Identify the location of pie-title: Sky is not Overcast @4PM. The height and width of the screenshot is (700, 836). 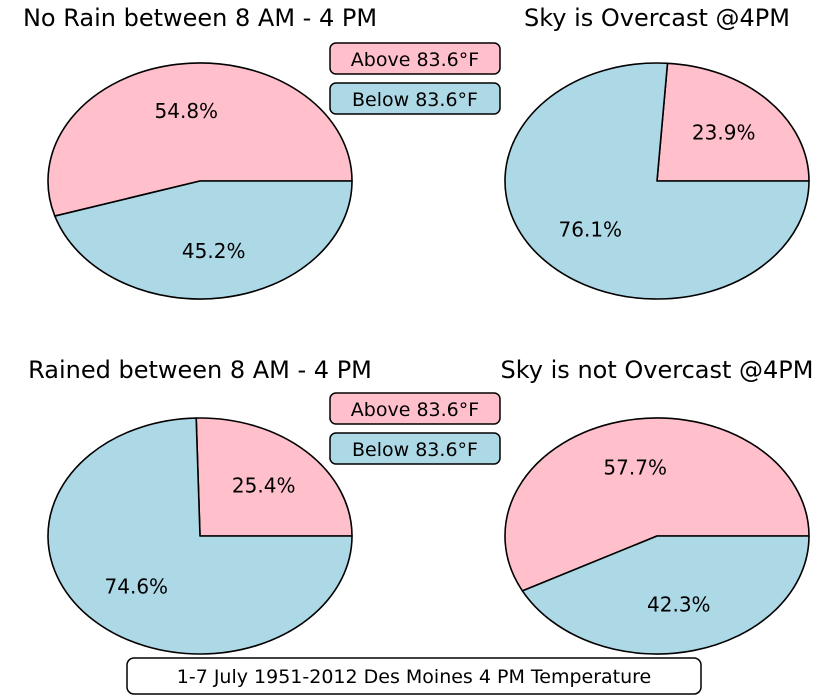
(657, 370).